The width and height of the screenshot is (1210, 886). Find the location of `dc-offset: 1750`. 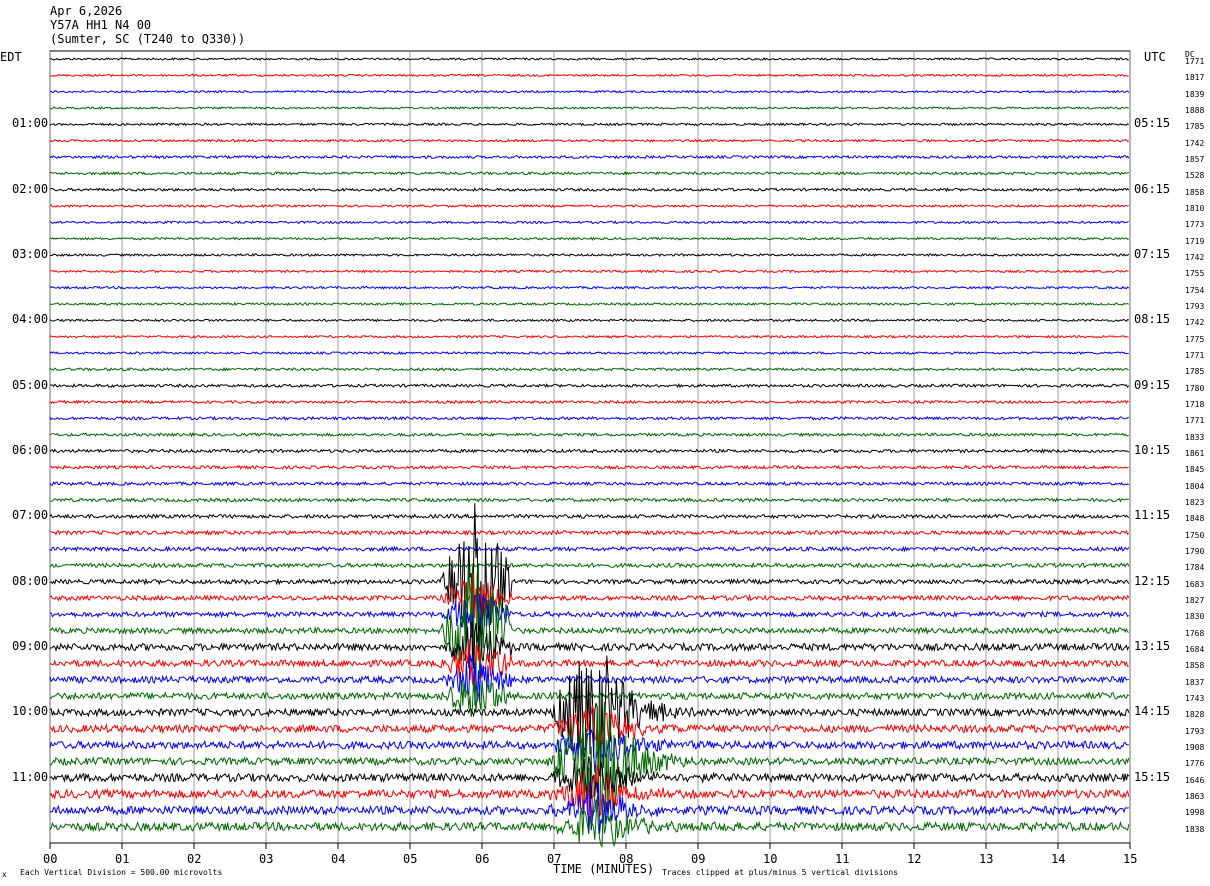

dc-offset: 1750 is located at coordinates (1195, 535).